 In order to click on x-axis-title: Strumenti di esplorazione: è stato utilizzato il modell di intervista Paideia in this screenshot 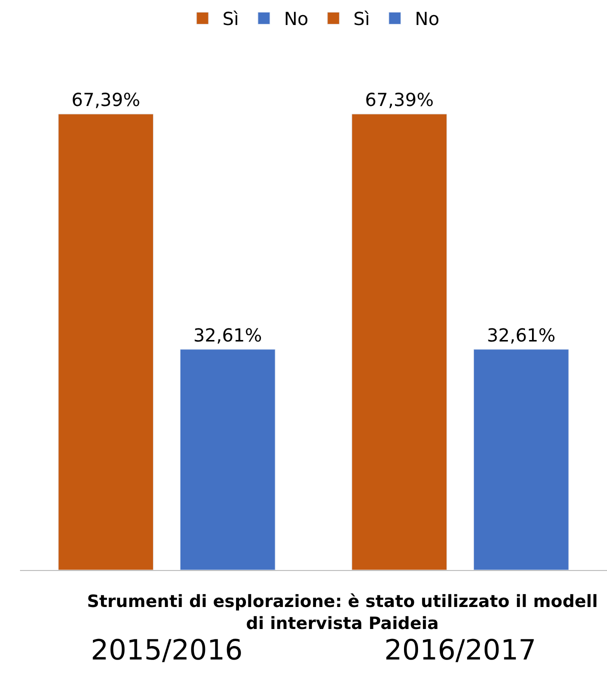, I will do `click(342, 613)`.